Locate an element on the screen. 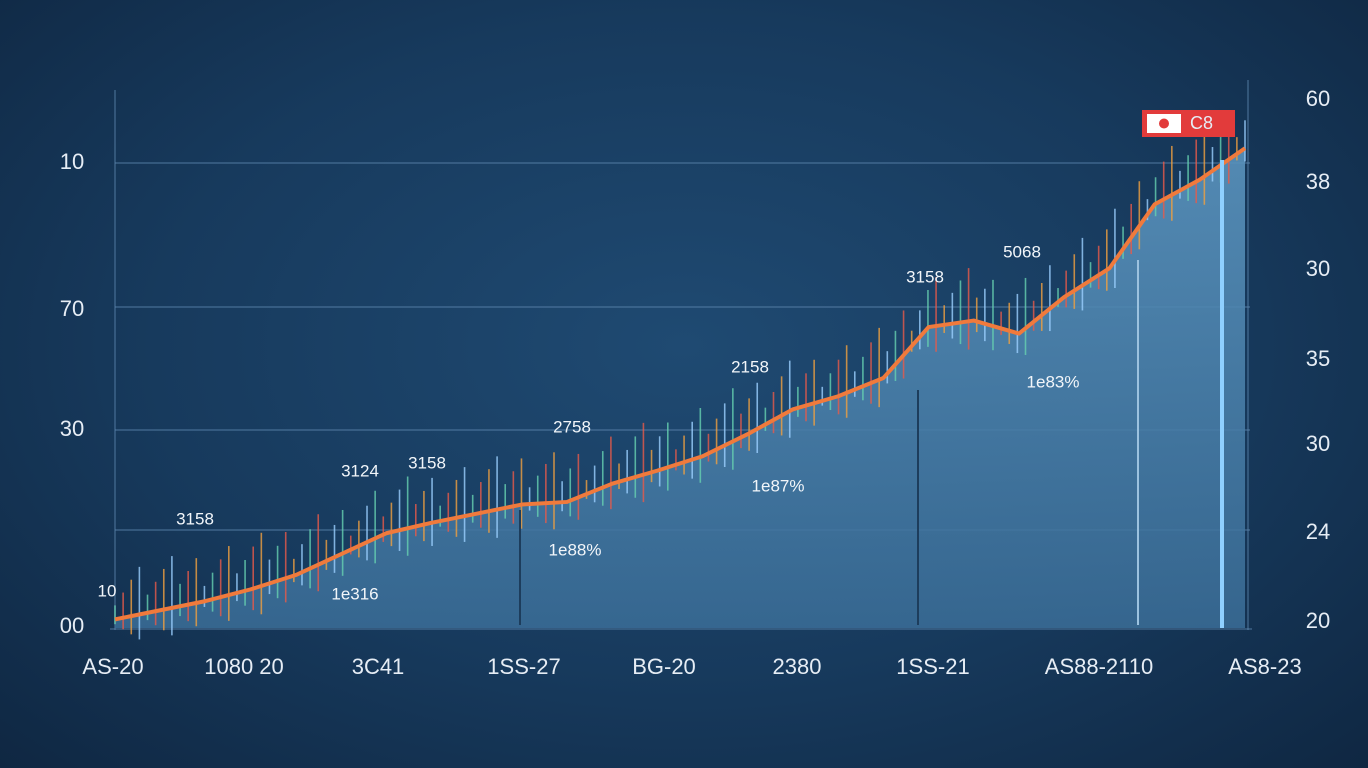  x-axis-label: 1SS-21 is located at coordinates (932, 666).